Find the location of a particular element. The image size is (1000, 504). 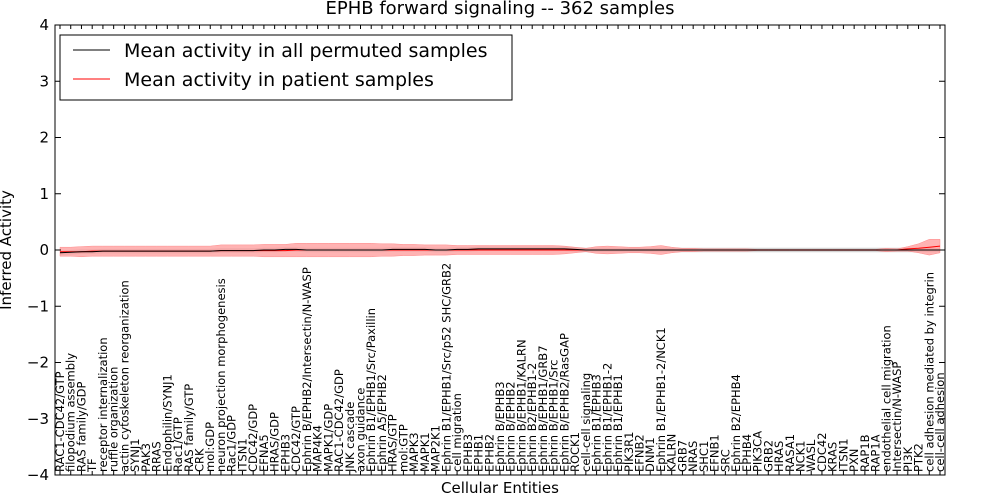

x-tick-label: GRB7 is located at coordinates (682, 456).